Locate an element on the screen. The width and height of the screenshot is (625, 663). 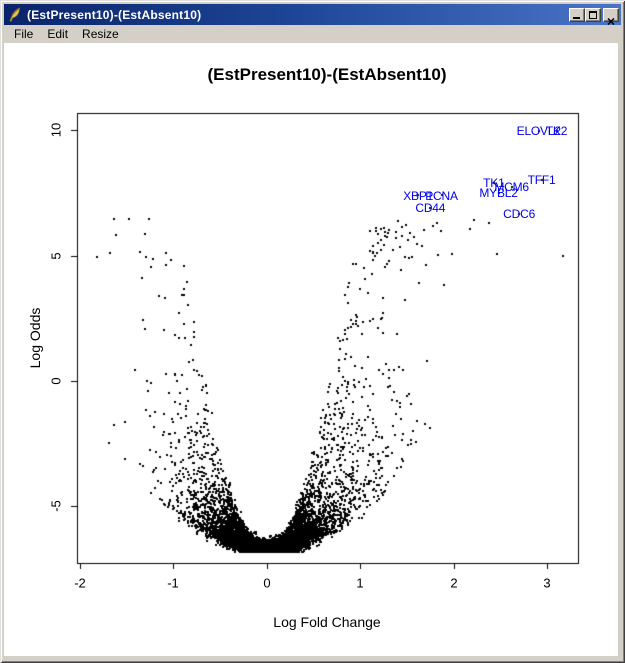
minimize-button is located at coordinates (577, 14).